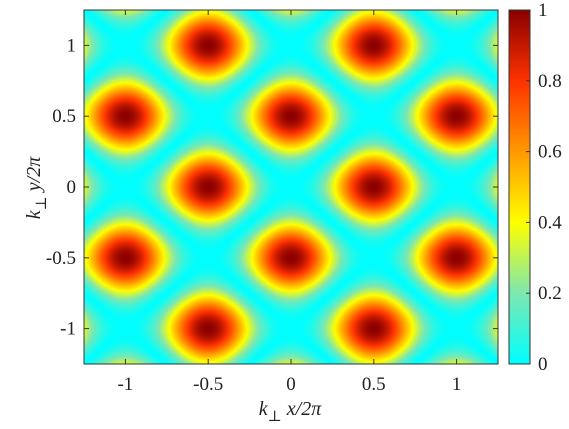 The width and height of the screenshot is (569, 429). What do you see at coordinates (543, 10) in the screenshot?
I see `colorbar-tick-label: 1` at bounding box center [543, 10].